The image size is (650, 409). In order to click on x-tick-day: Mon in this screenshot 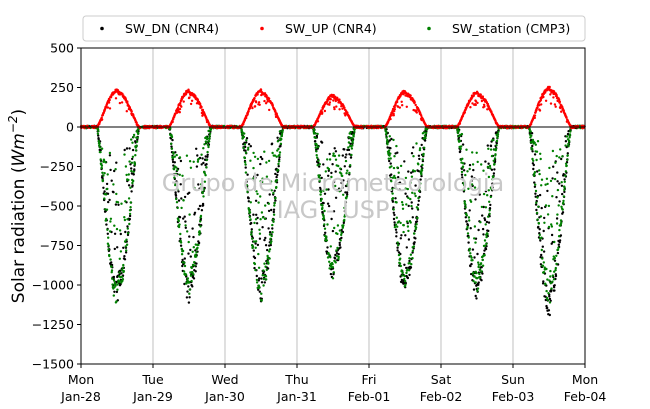, I will do `click(585, 379)`.